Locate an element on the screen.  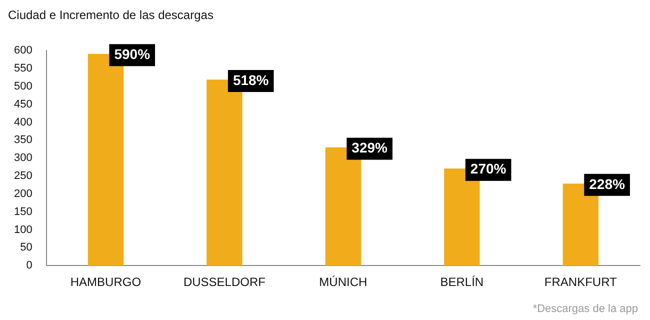
x-tick-label: DUSSELDORF is located at coordinates (224, 282).